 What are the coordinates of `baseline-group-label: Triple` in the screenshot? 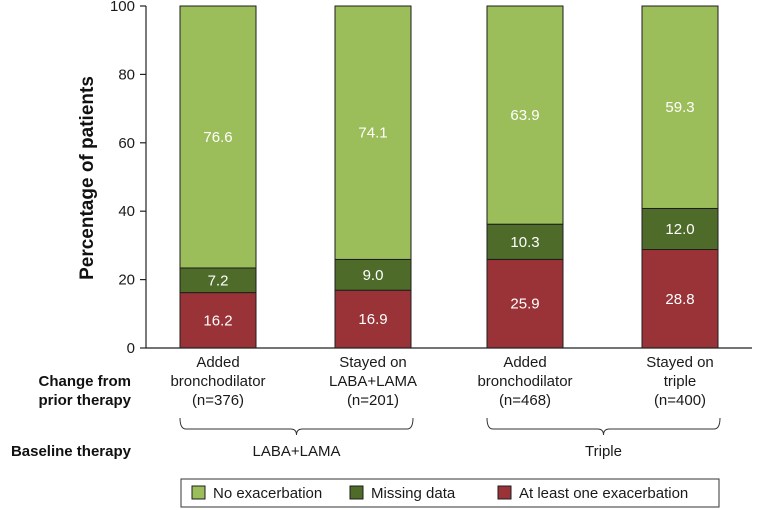 It's located at (603, 451).